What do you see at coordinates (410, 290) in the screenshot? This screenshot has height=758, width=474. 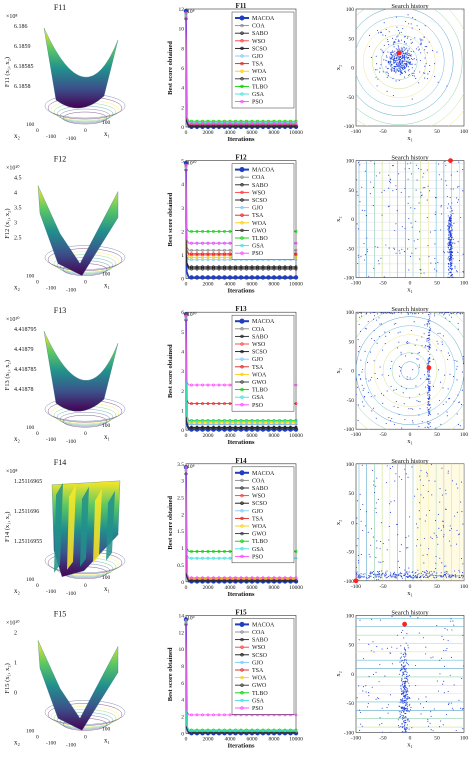 I see `search-xlabel: x₁` at bounding box center [410, 290].